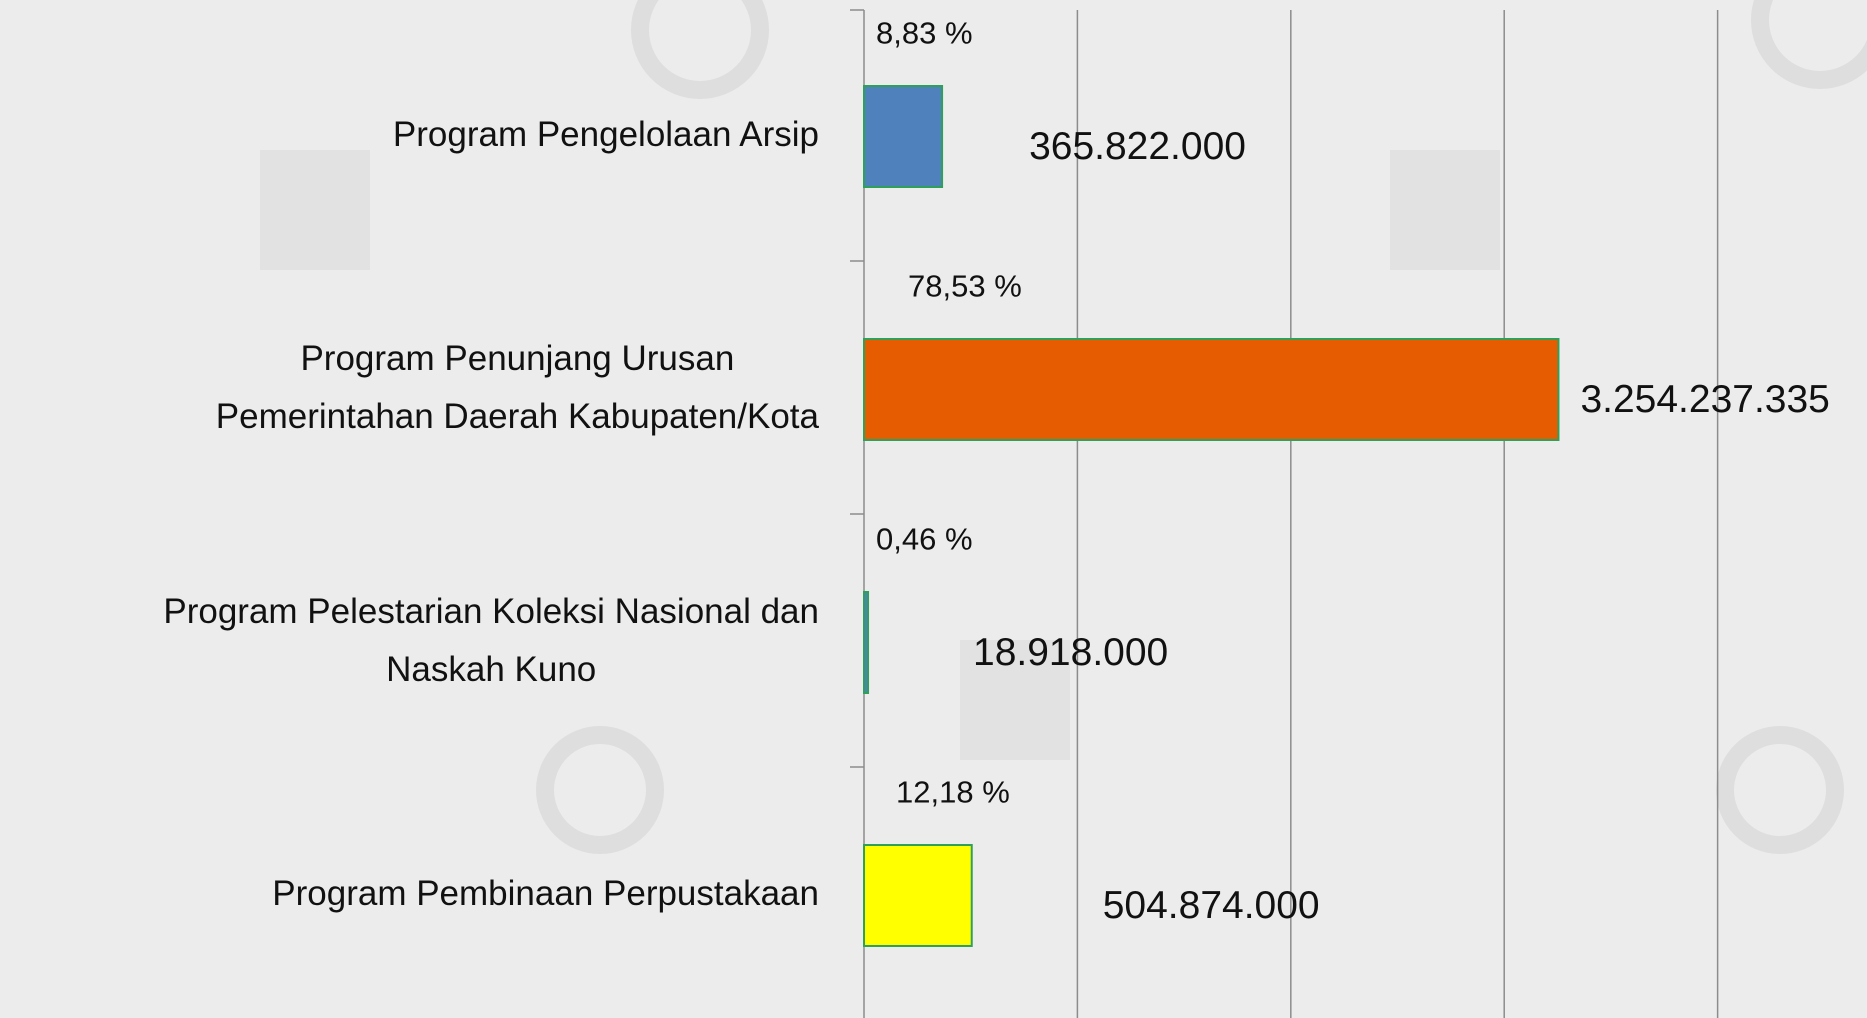 This screenshot has width=1867, height=1018. Describe the element at coordinates (924, 539) in the screenshot. I see `percent-label: 0,46 %` at that location.